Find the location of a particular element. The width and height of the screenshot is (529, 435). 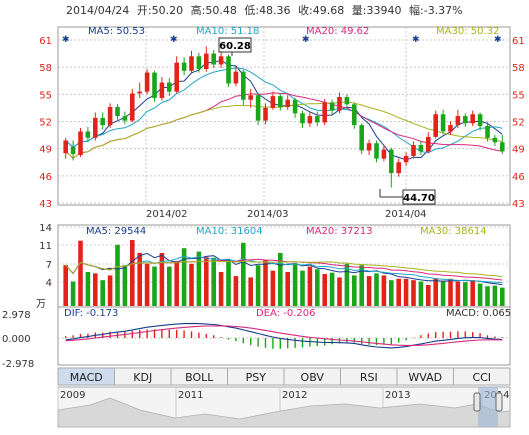

volume-legend-item: MA30: 38614 is located at coordinates (453, 231).